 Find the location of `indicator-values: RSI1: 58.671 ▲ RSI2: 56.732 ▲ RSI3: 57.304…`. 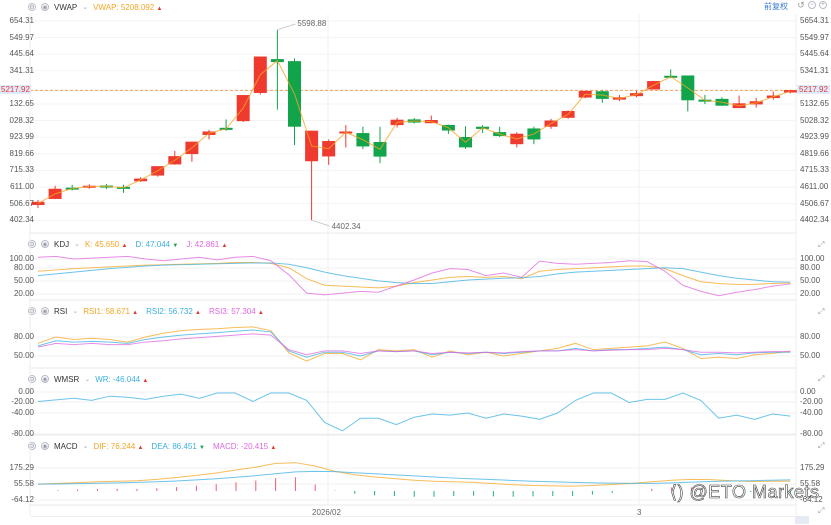

indicator-values: RSI1: 58.671 ▲ RSI2: 56.732 ▲ RSI3: 57.304… is located at coordinates (173, 311).